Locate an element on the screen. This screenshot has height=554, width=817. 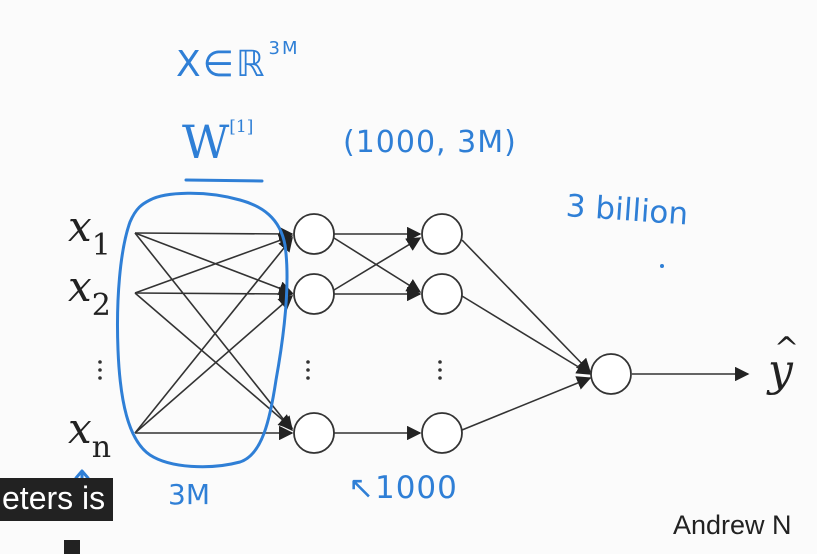
edges-h2-to-output is located at coordinates (605, 335).